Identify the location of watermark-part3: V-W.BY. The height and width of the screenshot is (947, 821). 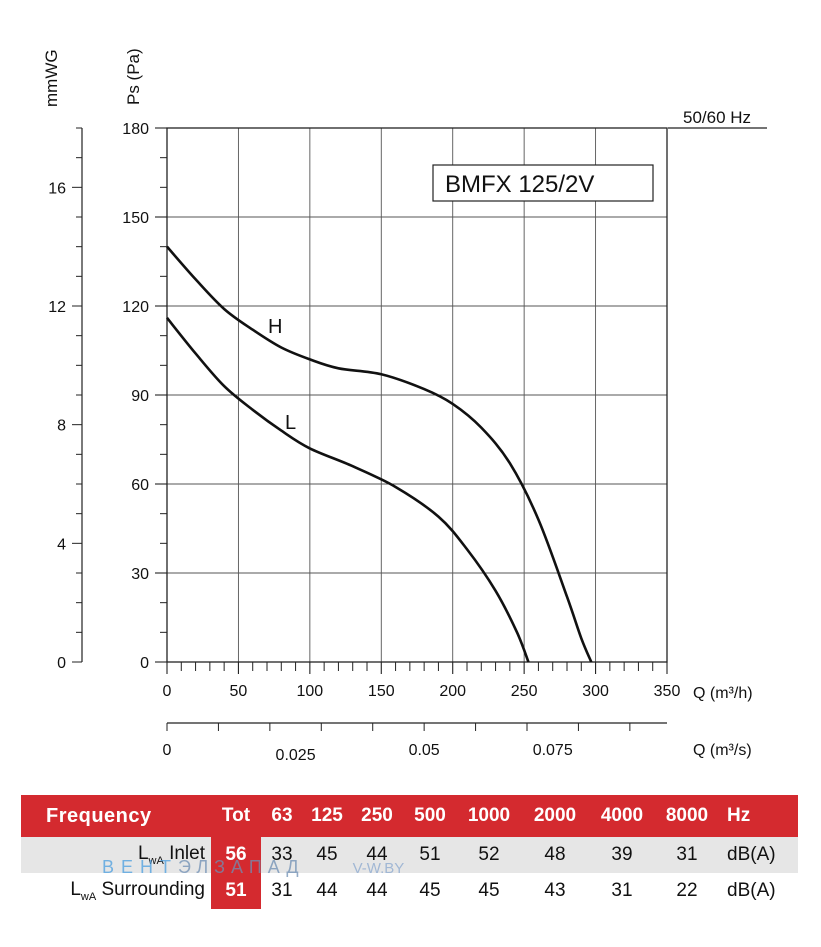
(378, 868).